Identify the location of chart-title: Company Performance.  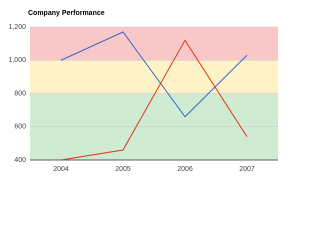
(66, 13).